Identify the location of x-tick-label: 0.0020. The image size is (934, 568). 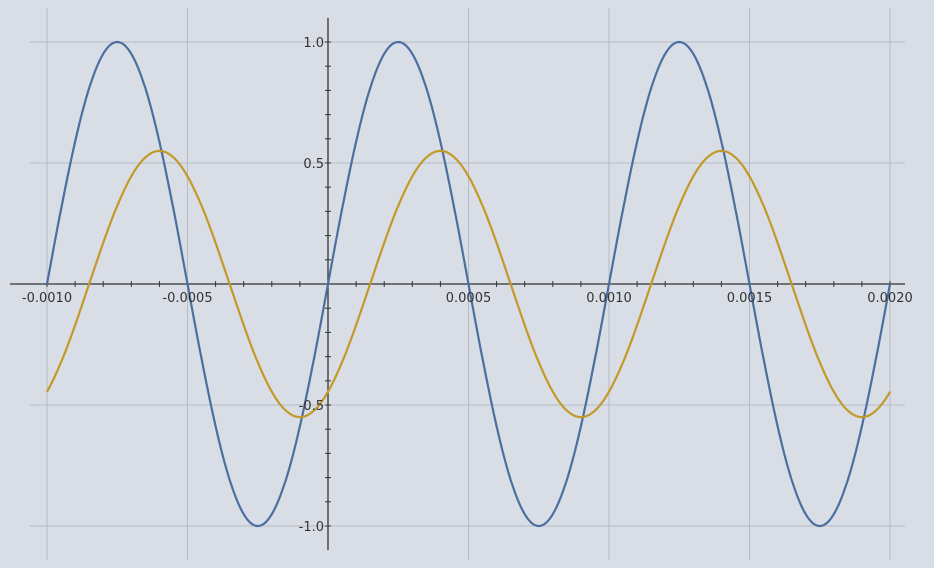
(890, 298).